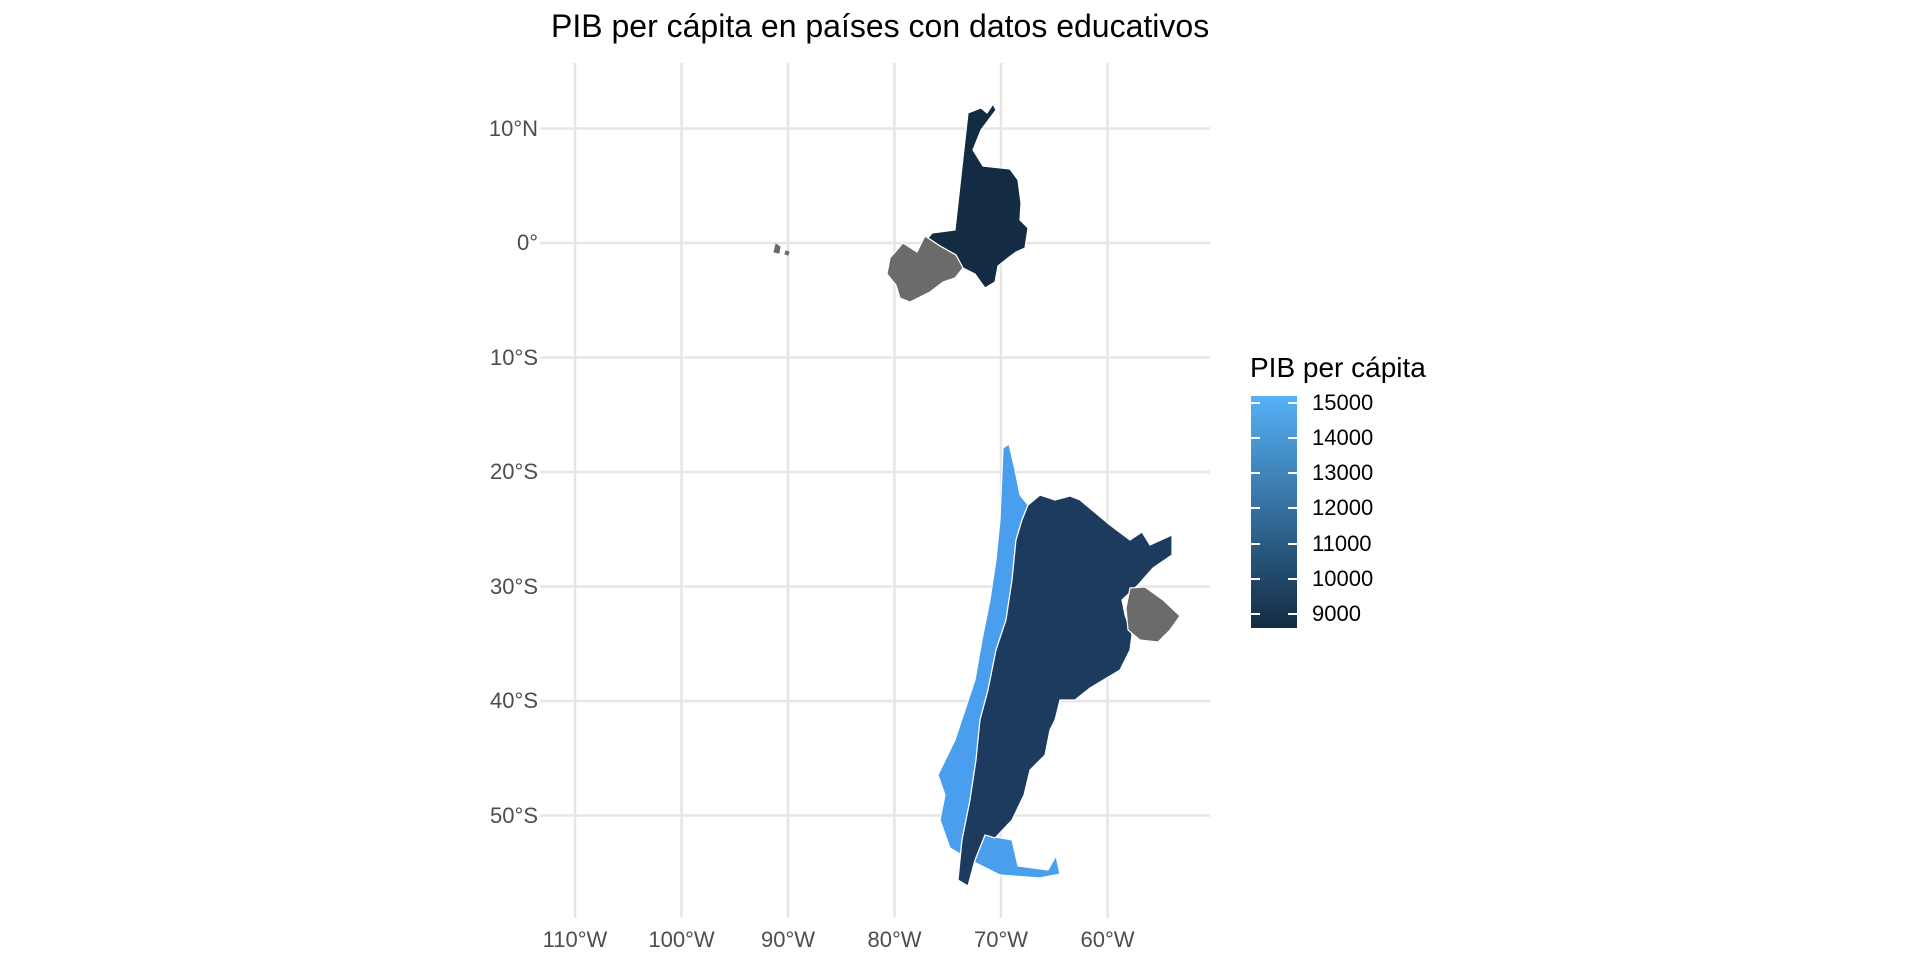 This screenshot has height=960, width=1920. Describe the element at coordinates (681, 939) in the screenshot. I see `lon-tick-label: 100°W` at that location.